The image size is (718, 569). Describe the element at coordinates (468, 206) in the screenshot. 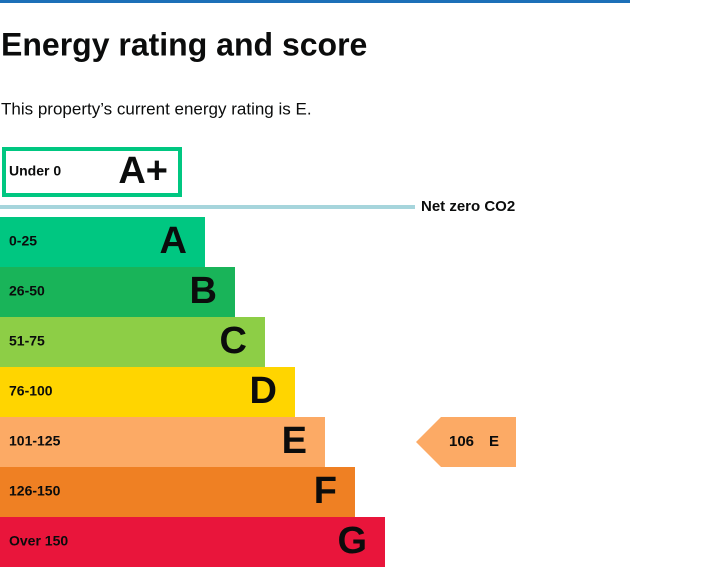

I see `net-zero-label: Net zero CO2` at that location.